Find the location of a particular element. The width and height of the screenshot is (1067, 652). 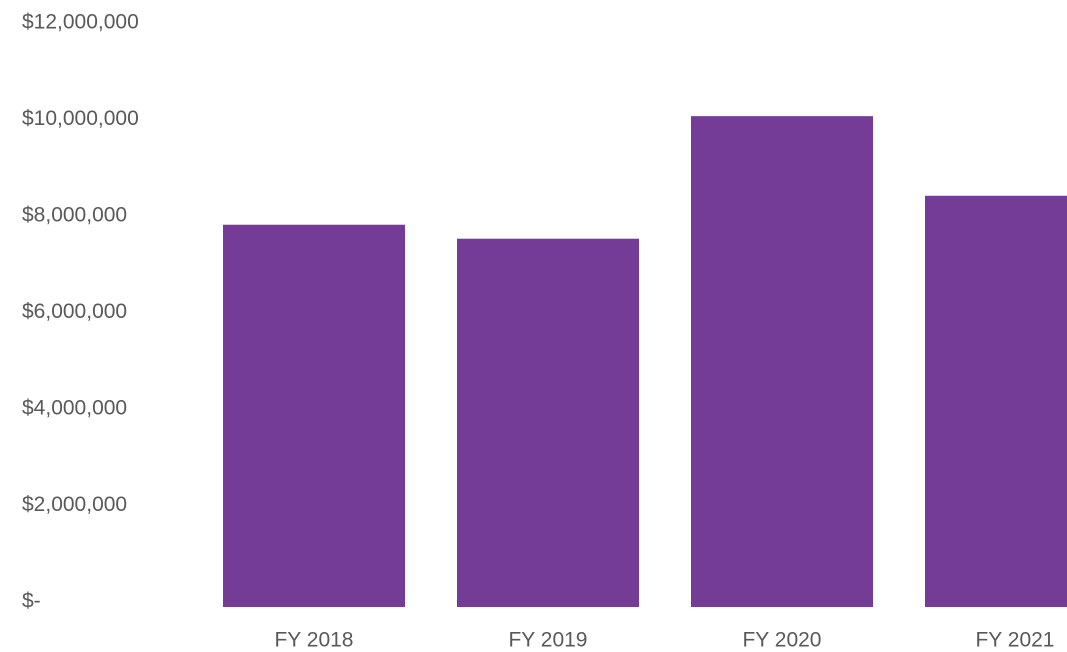

y-tick-label: $10,000,000 is located at coordinates (80, 118).